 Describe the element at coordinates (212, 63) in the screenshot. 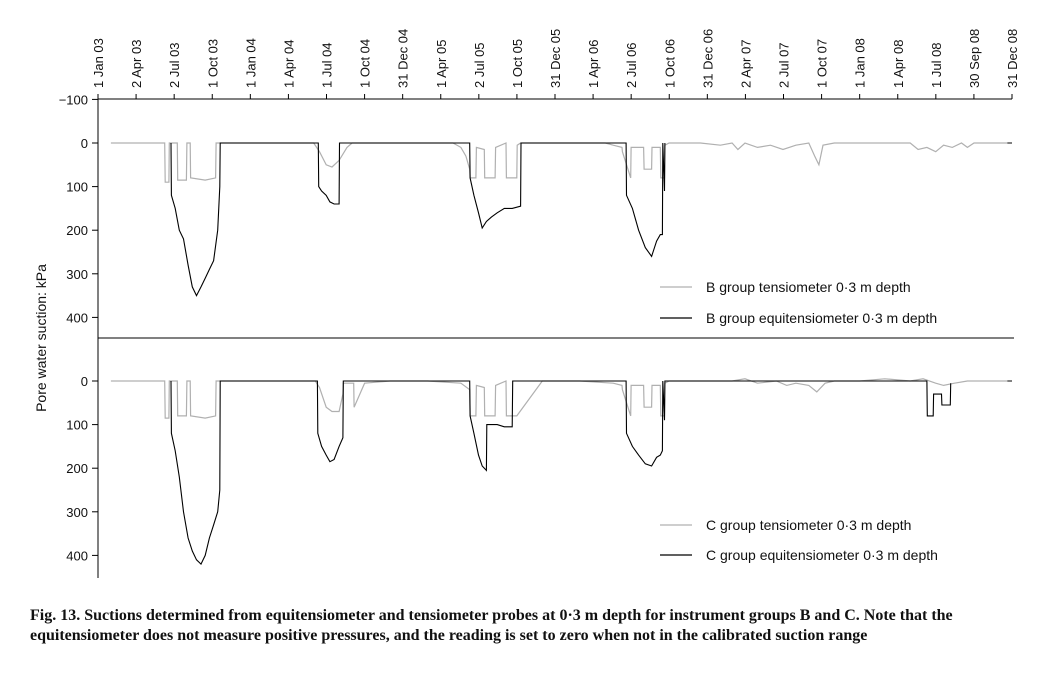

I see `x-tick-label: 1 Oct 03` at that location.